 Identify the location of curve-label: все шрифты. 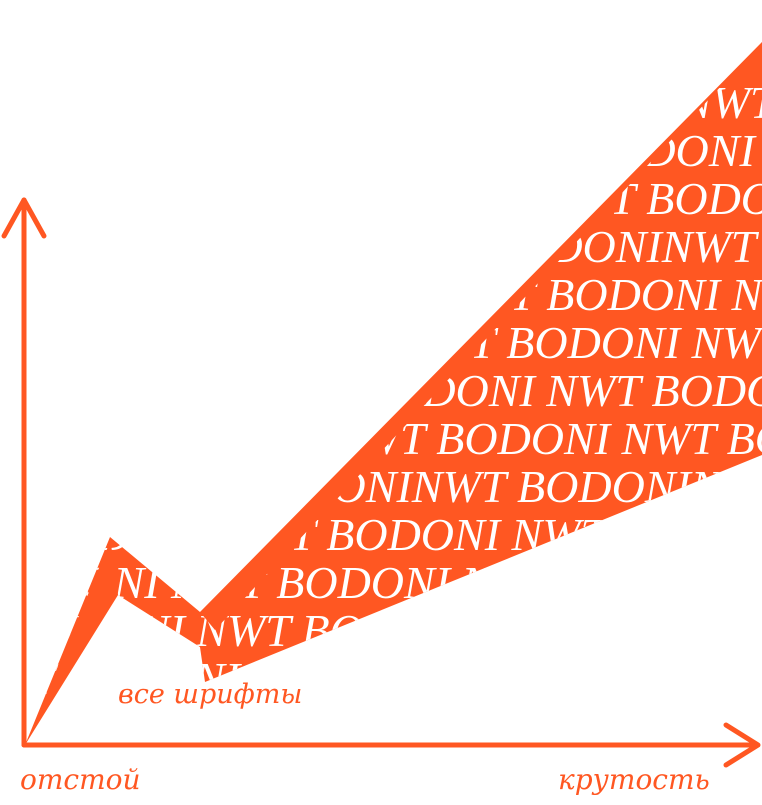
(210, 694).